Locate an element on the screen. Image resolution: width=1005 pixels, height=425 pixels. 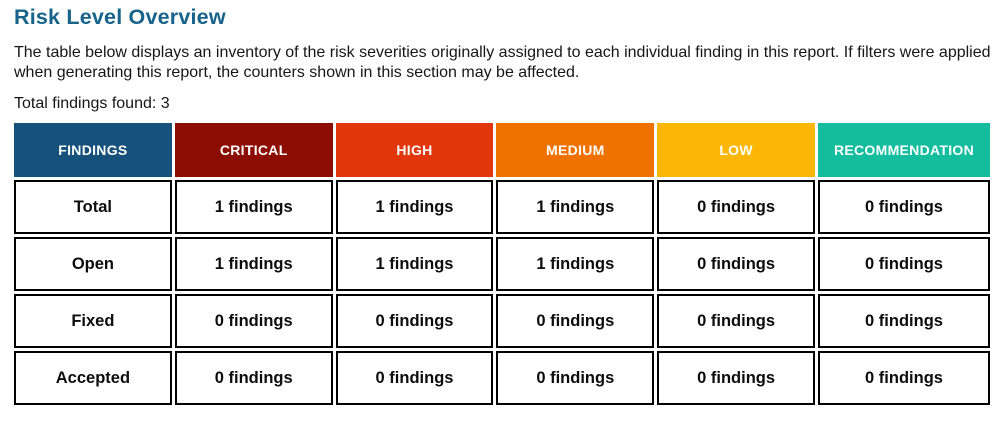
cell-fixed-high: 0 findings is located at coordinates (414, 321).